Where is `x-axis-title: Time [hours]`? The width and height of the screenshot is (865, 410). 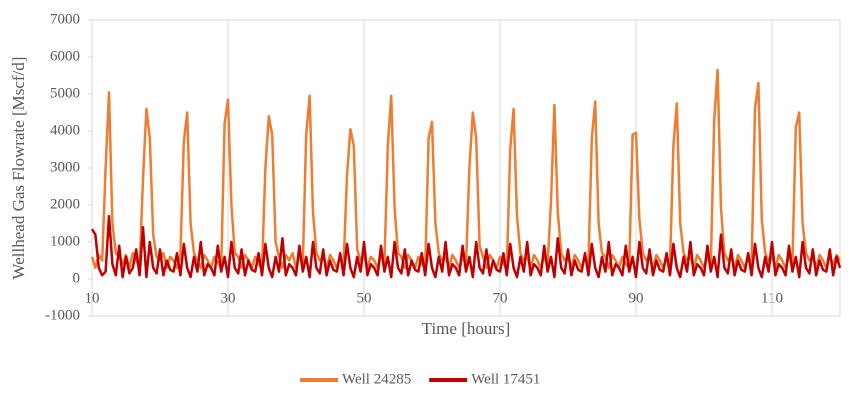 x-axis-title: Time [hours] is located at coordinates (466, 328).